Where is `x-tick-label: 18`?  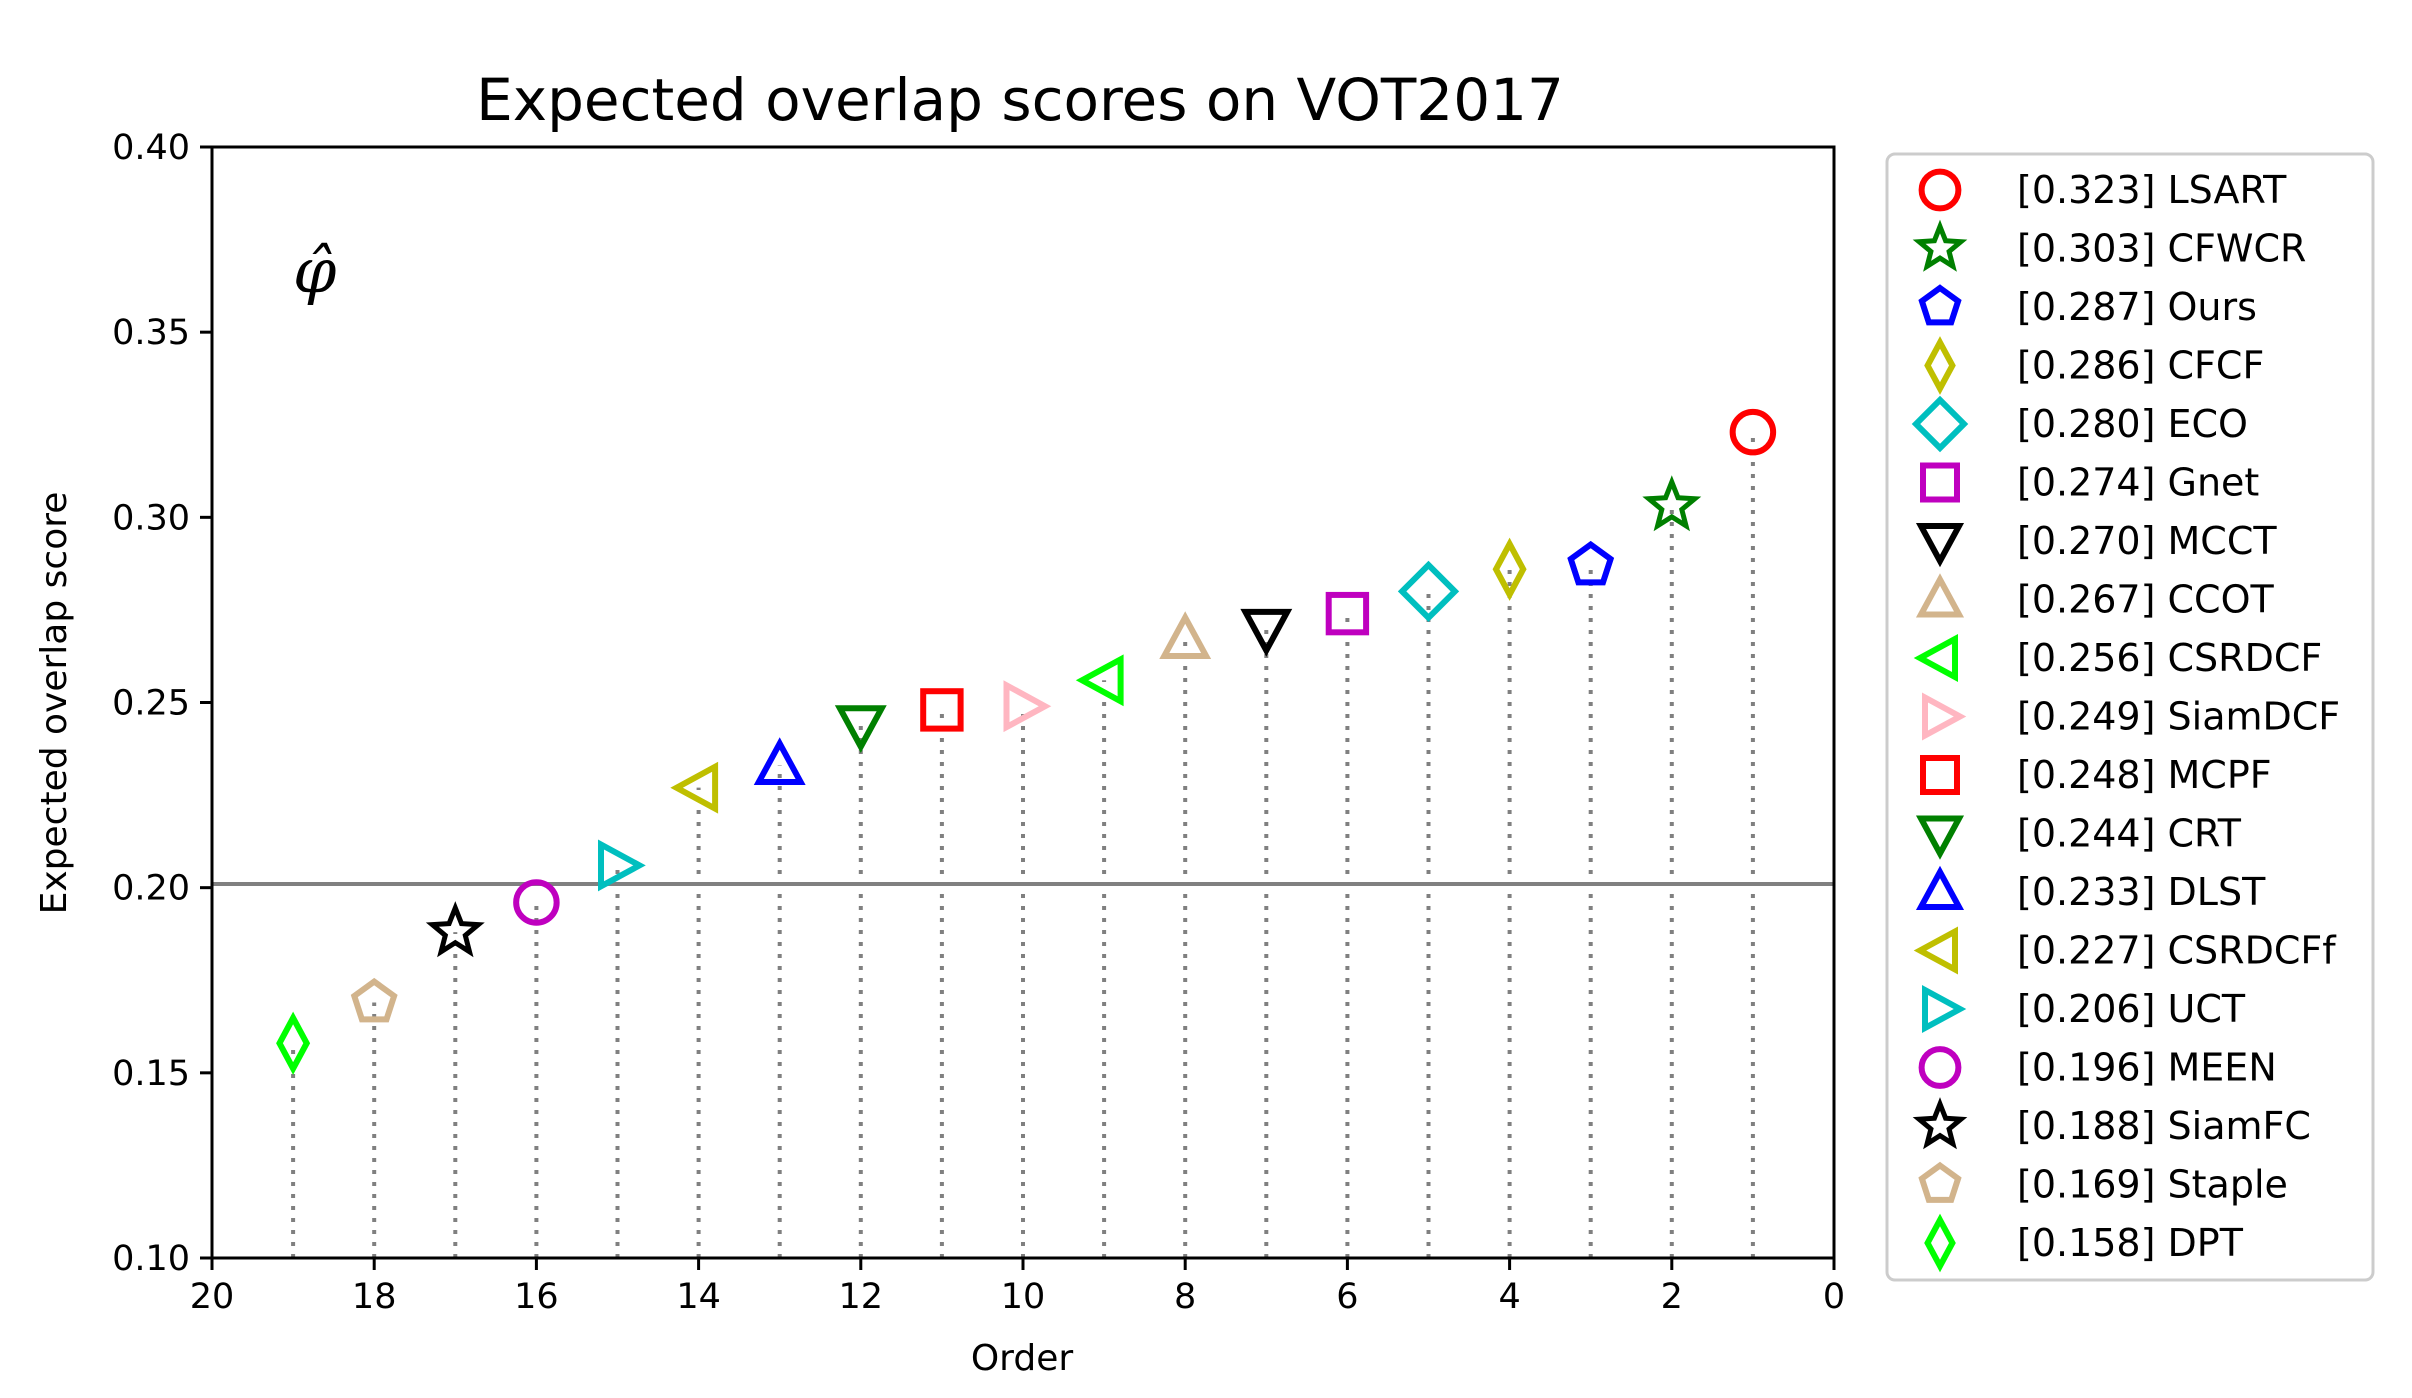 x-tick-label: 18 is located at coordinates (374, 1297).